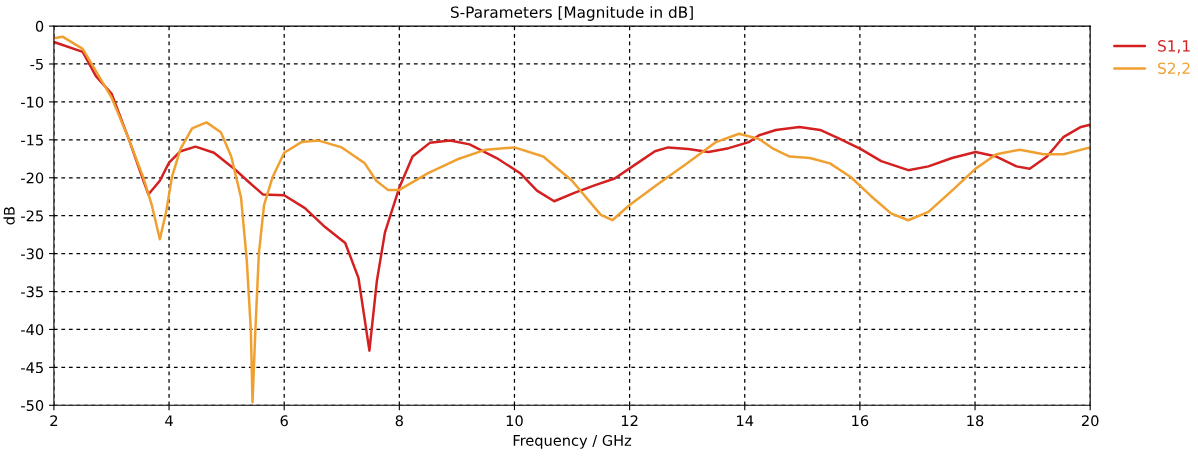 This screenshot has width=1198, height=474. Describe the element at coordinates (39, 26) in the screenshot. I see `y-tick-label: 0` at that location.